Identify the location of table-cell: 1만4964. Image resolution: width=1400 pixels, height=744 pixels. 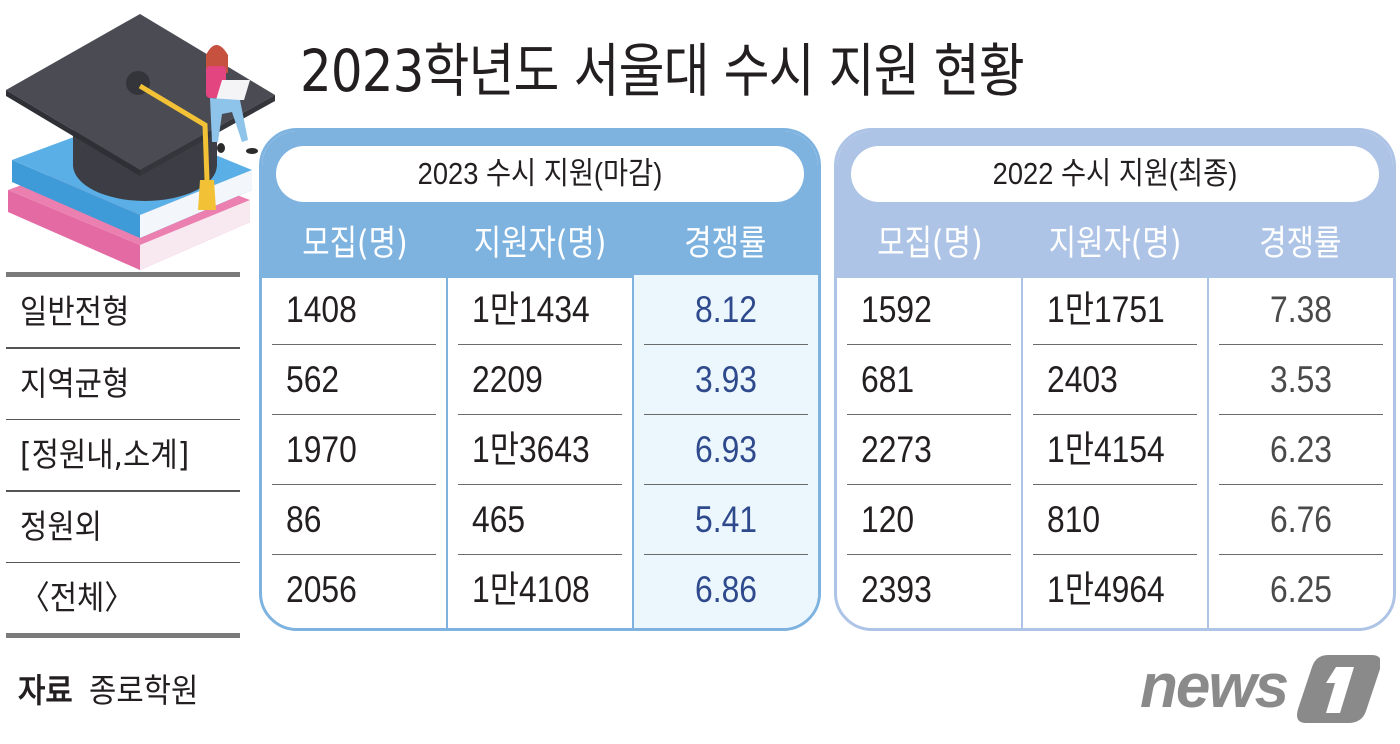
(1106, 589).